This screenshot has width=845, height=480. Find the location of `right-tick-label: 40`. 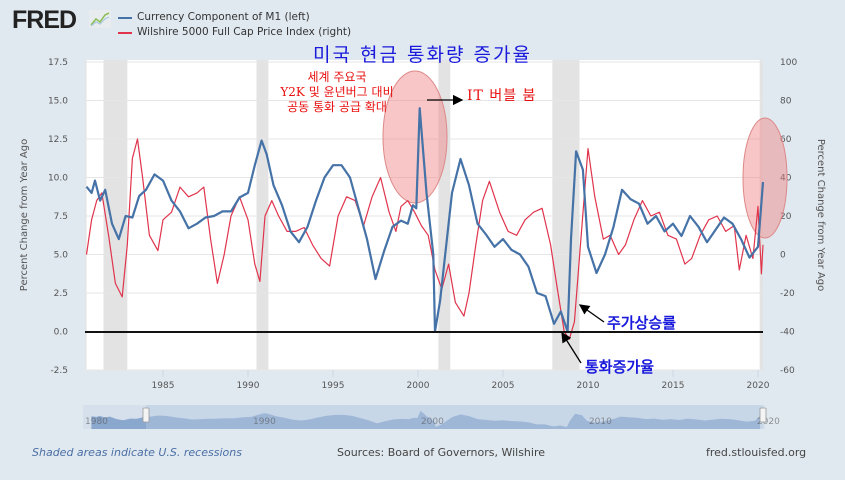

right-tick-label: 40 is located at coordinates (786, 179).